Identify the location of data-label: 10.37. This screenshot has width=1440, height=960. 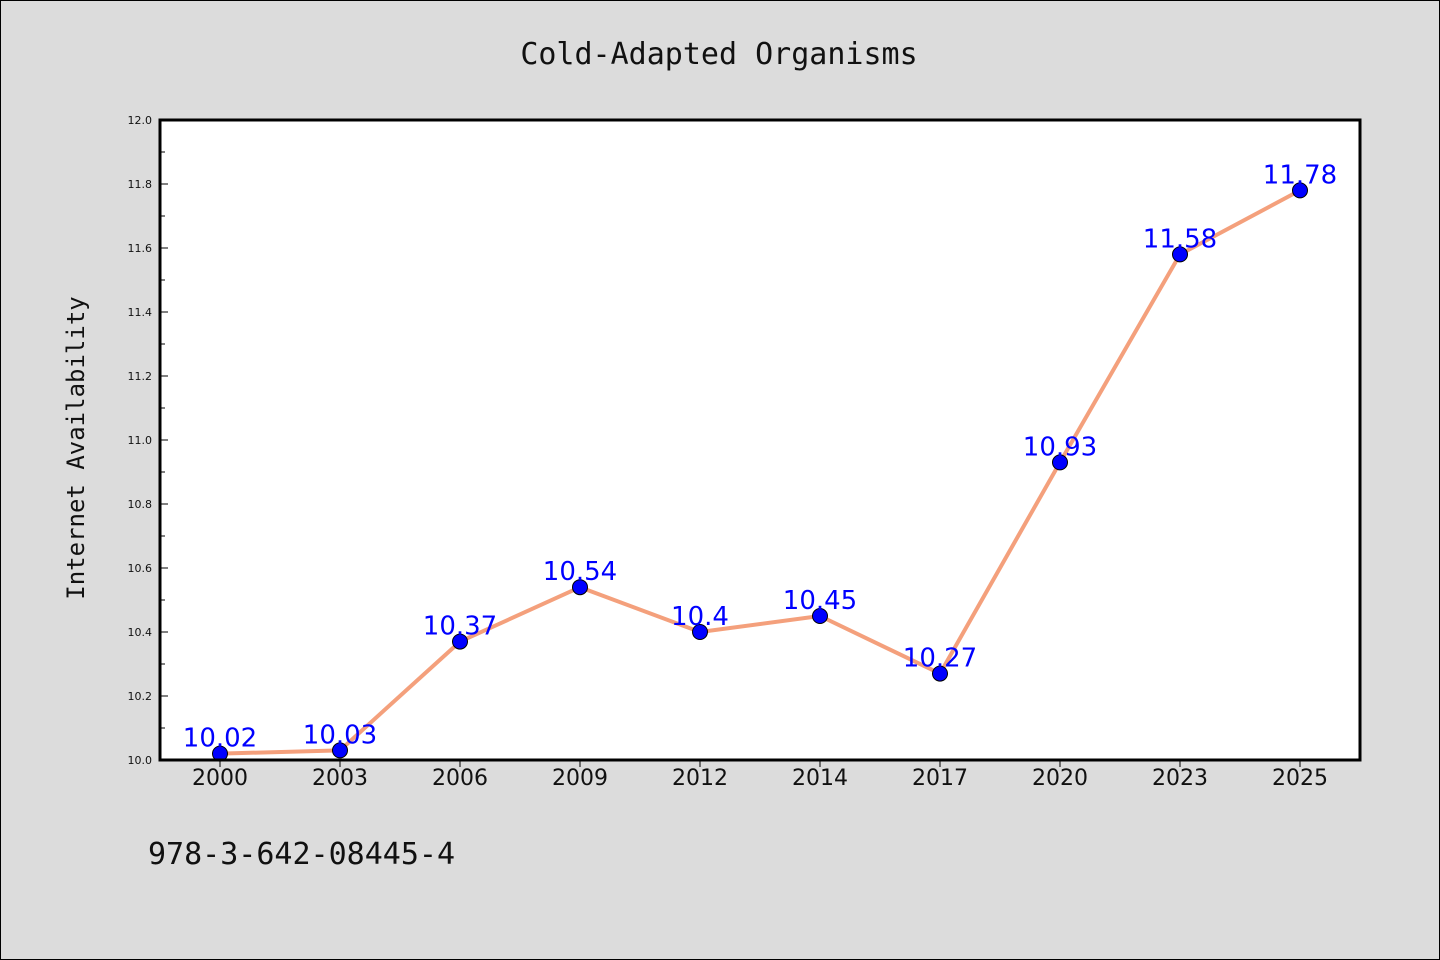
(460, 627).